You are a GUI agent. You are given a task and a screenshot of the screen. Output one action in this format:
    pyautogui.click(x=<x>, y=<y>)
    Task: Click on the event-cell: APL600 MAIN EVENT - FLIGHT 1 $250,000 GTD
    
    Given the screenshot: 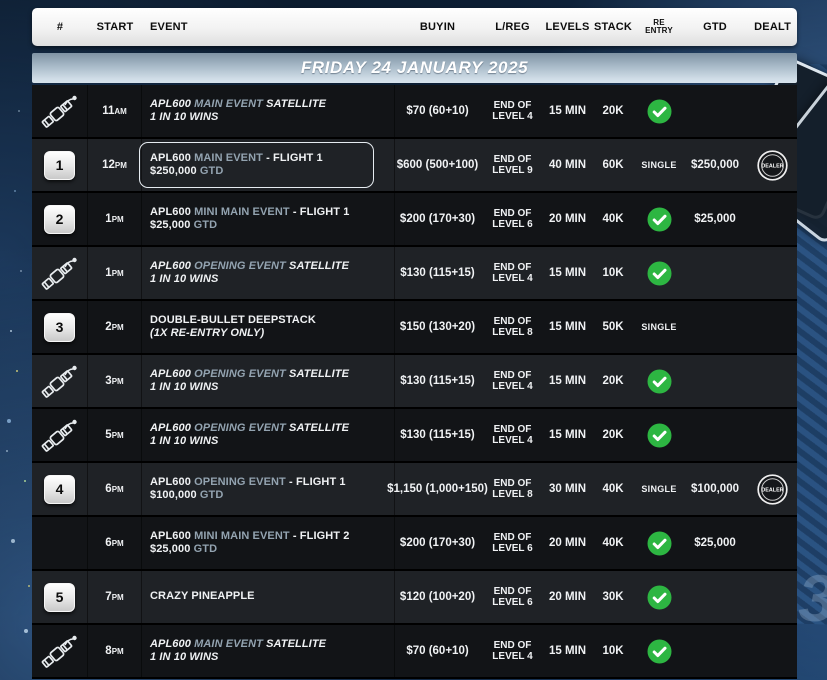 What is the action you would take?
    pyautogui.click(x=267, y=165)
    